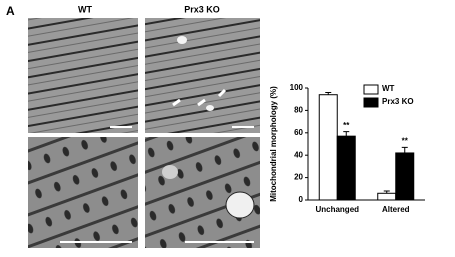 The width and height of the screenshot is (455, 257). Describe the element at coordinates (388, 88) in the screenshot. I see `legend-label: WT` at that location.